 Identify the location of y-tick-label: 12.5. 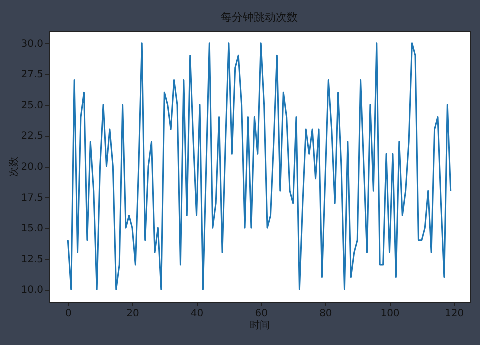
(32, 260).